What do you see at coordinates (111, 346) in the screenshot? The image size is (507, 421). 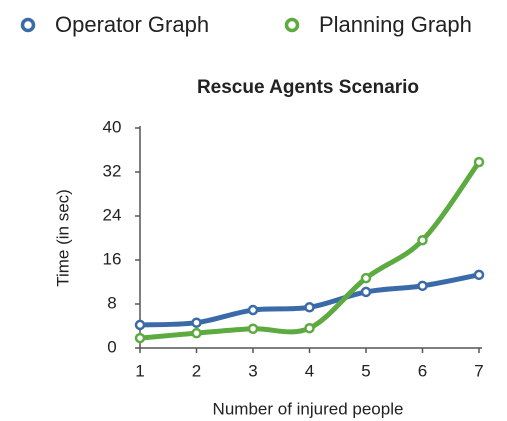 I see `y-tick-label: 0` at bounding box center [111, 346].